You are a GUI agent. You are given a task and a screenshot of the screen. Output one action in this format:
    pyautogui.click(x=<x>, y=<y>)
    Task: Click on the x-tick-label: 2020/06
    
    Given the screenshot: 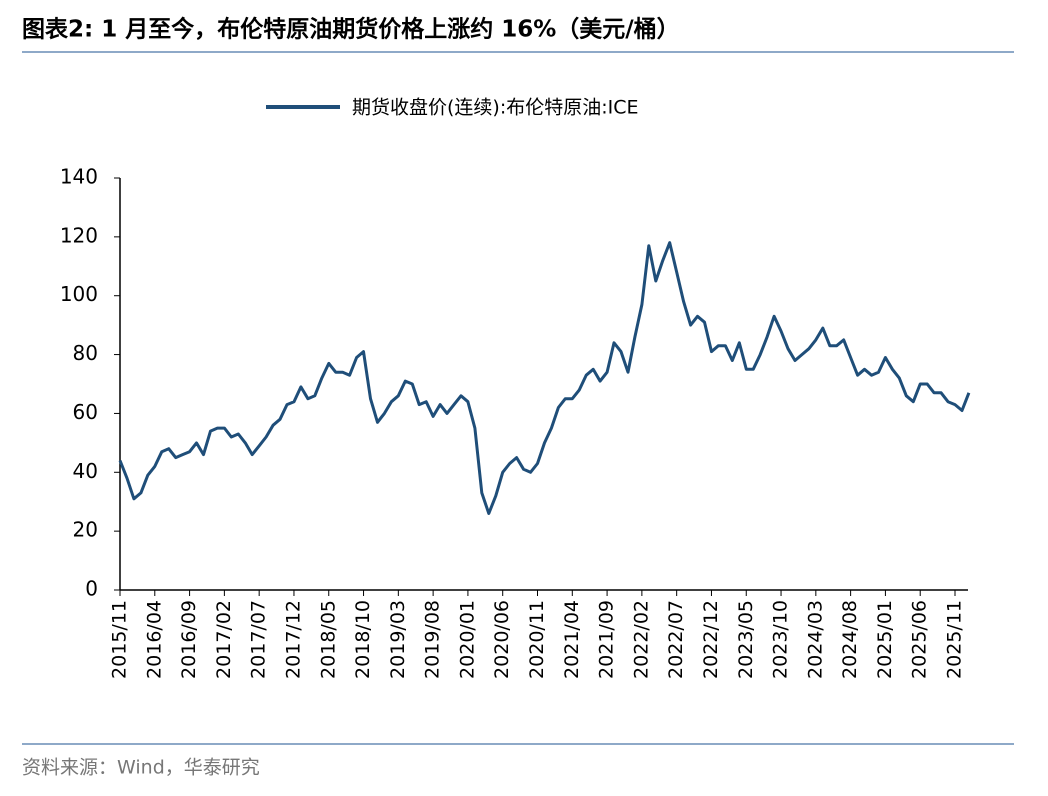 What is the action you would take?
    pyautogui.click(x=502, y=639)
    